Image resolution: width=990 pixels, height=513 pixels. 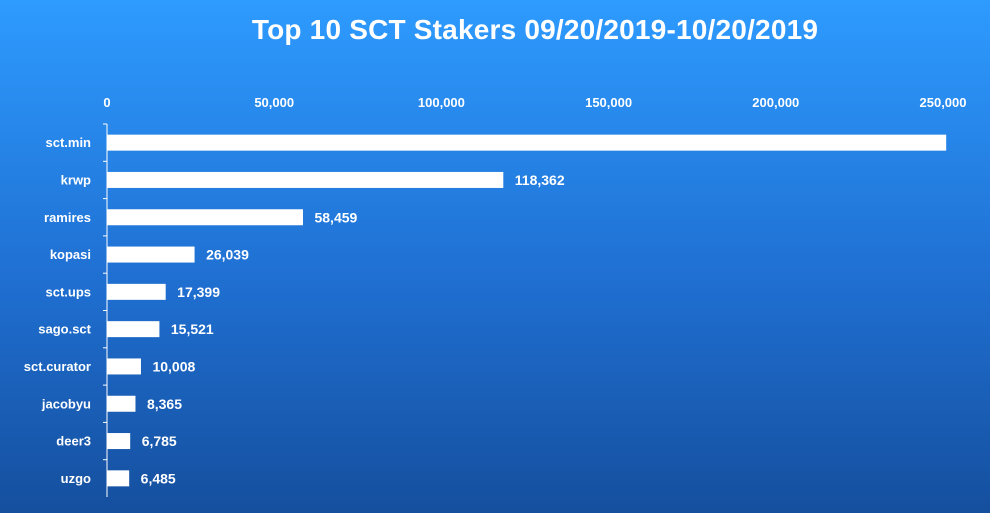 What do you see at coordinates (106, 102) in the screenshot?
I see `x-tick-label: 0` at bounding box center [106, 102].